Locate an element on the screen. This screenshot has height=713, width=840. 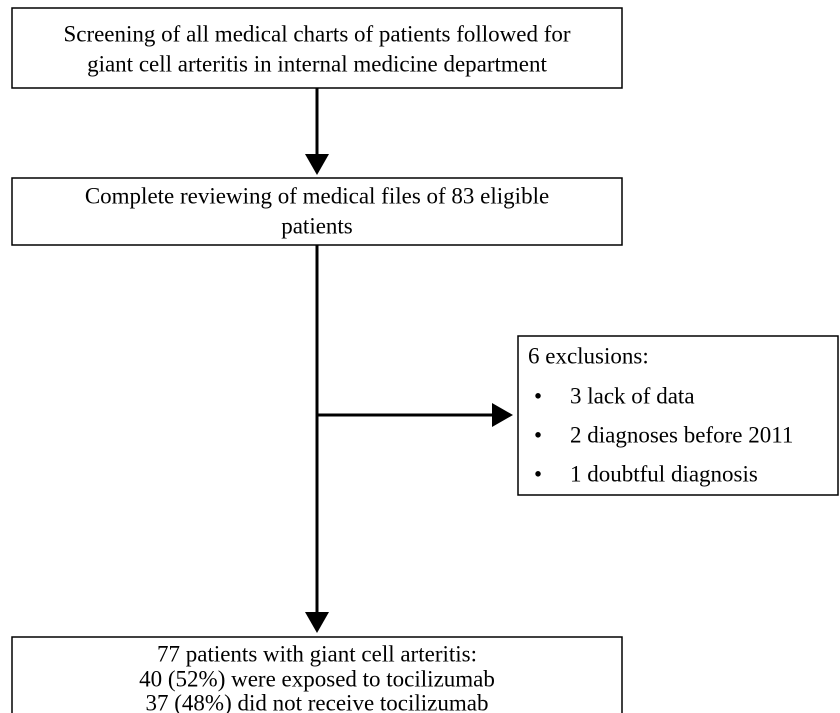
box-text: patients is located at coordinates (317, 225).